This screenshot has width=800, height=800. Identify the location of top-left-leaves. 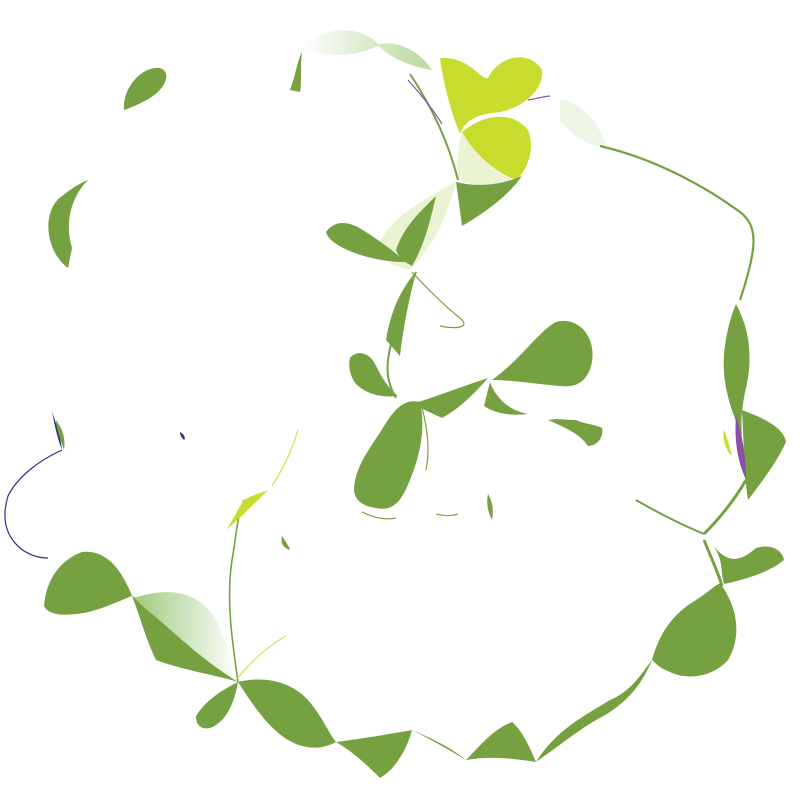
(175, 160).